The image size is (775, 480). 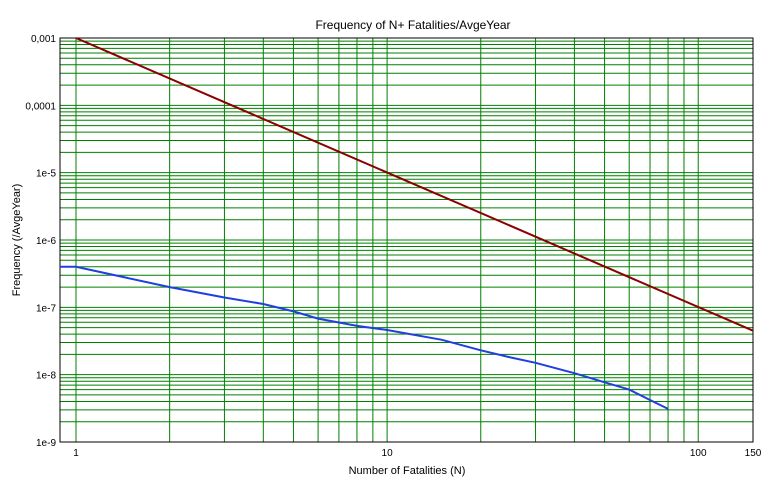 I want to click on y-tick-label: 1e-7, so click(x=46, y=308).